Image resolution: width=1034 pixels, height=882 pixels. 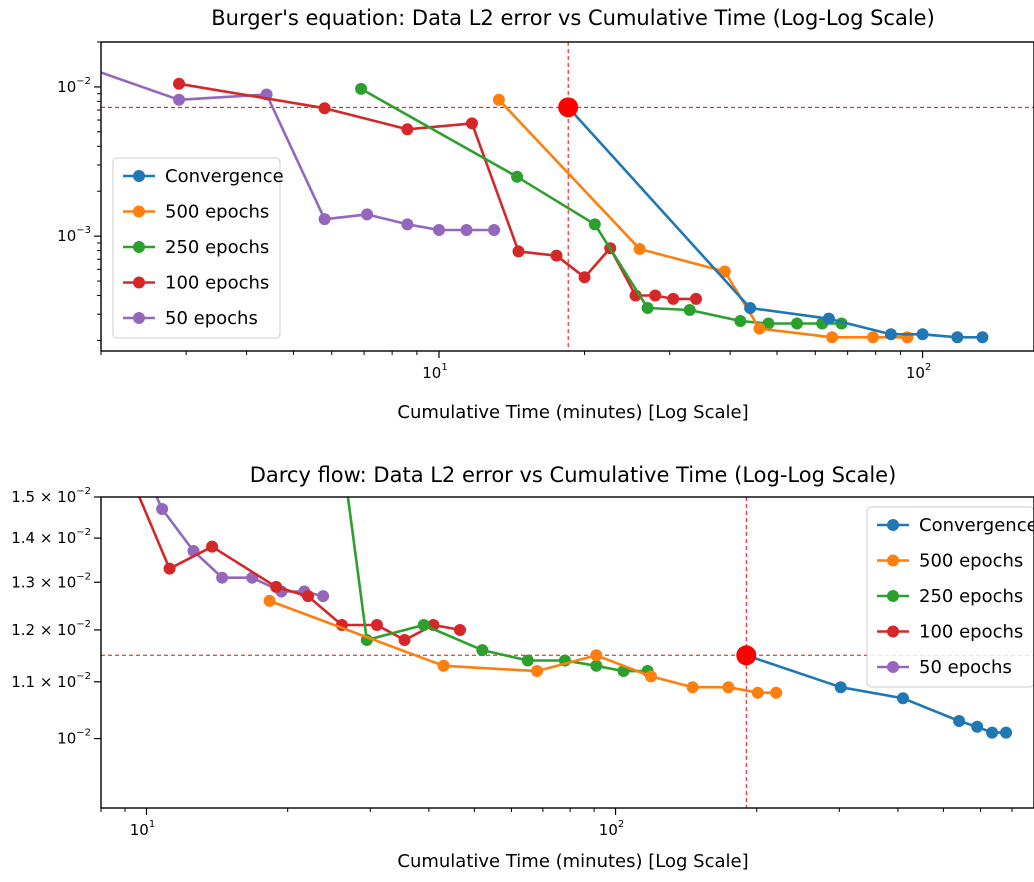 I want to click on darcy-x-axis-label: Cumulative Time (minutes) [Log Scale], so click(x=572, y=861).